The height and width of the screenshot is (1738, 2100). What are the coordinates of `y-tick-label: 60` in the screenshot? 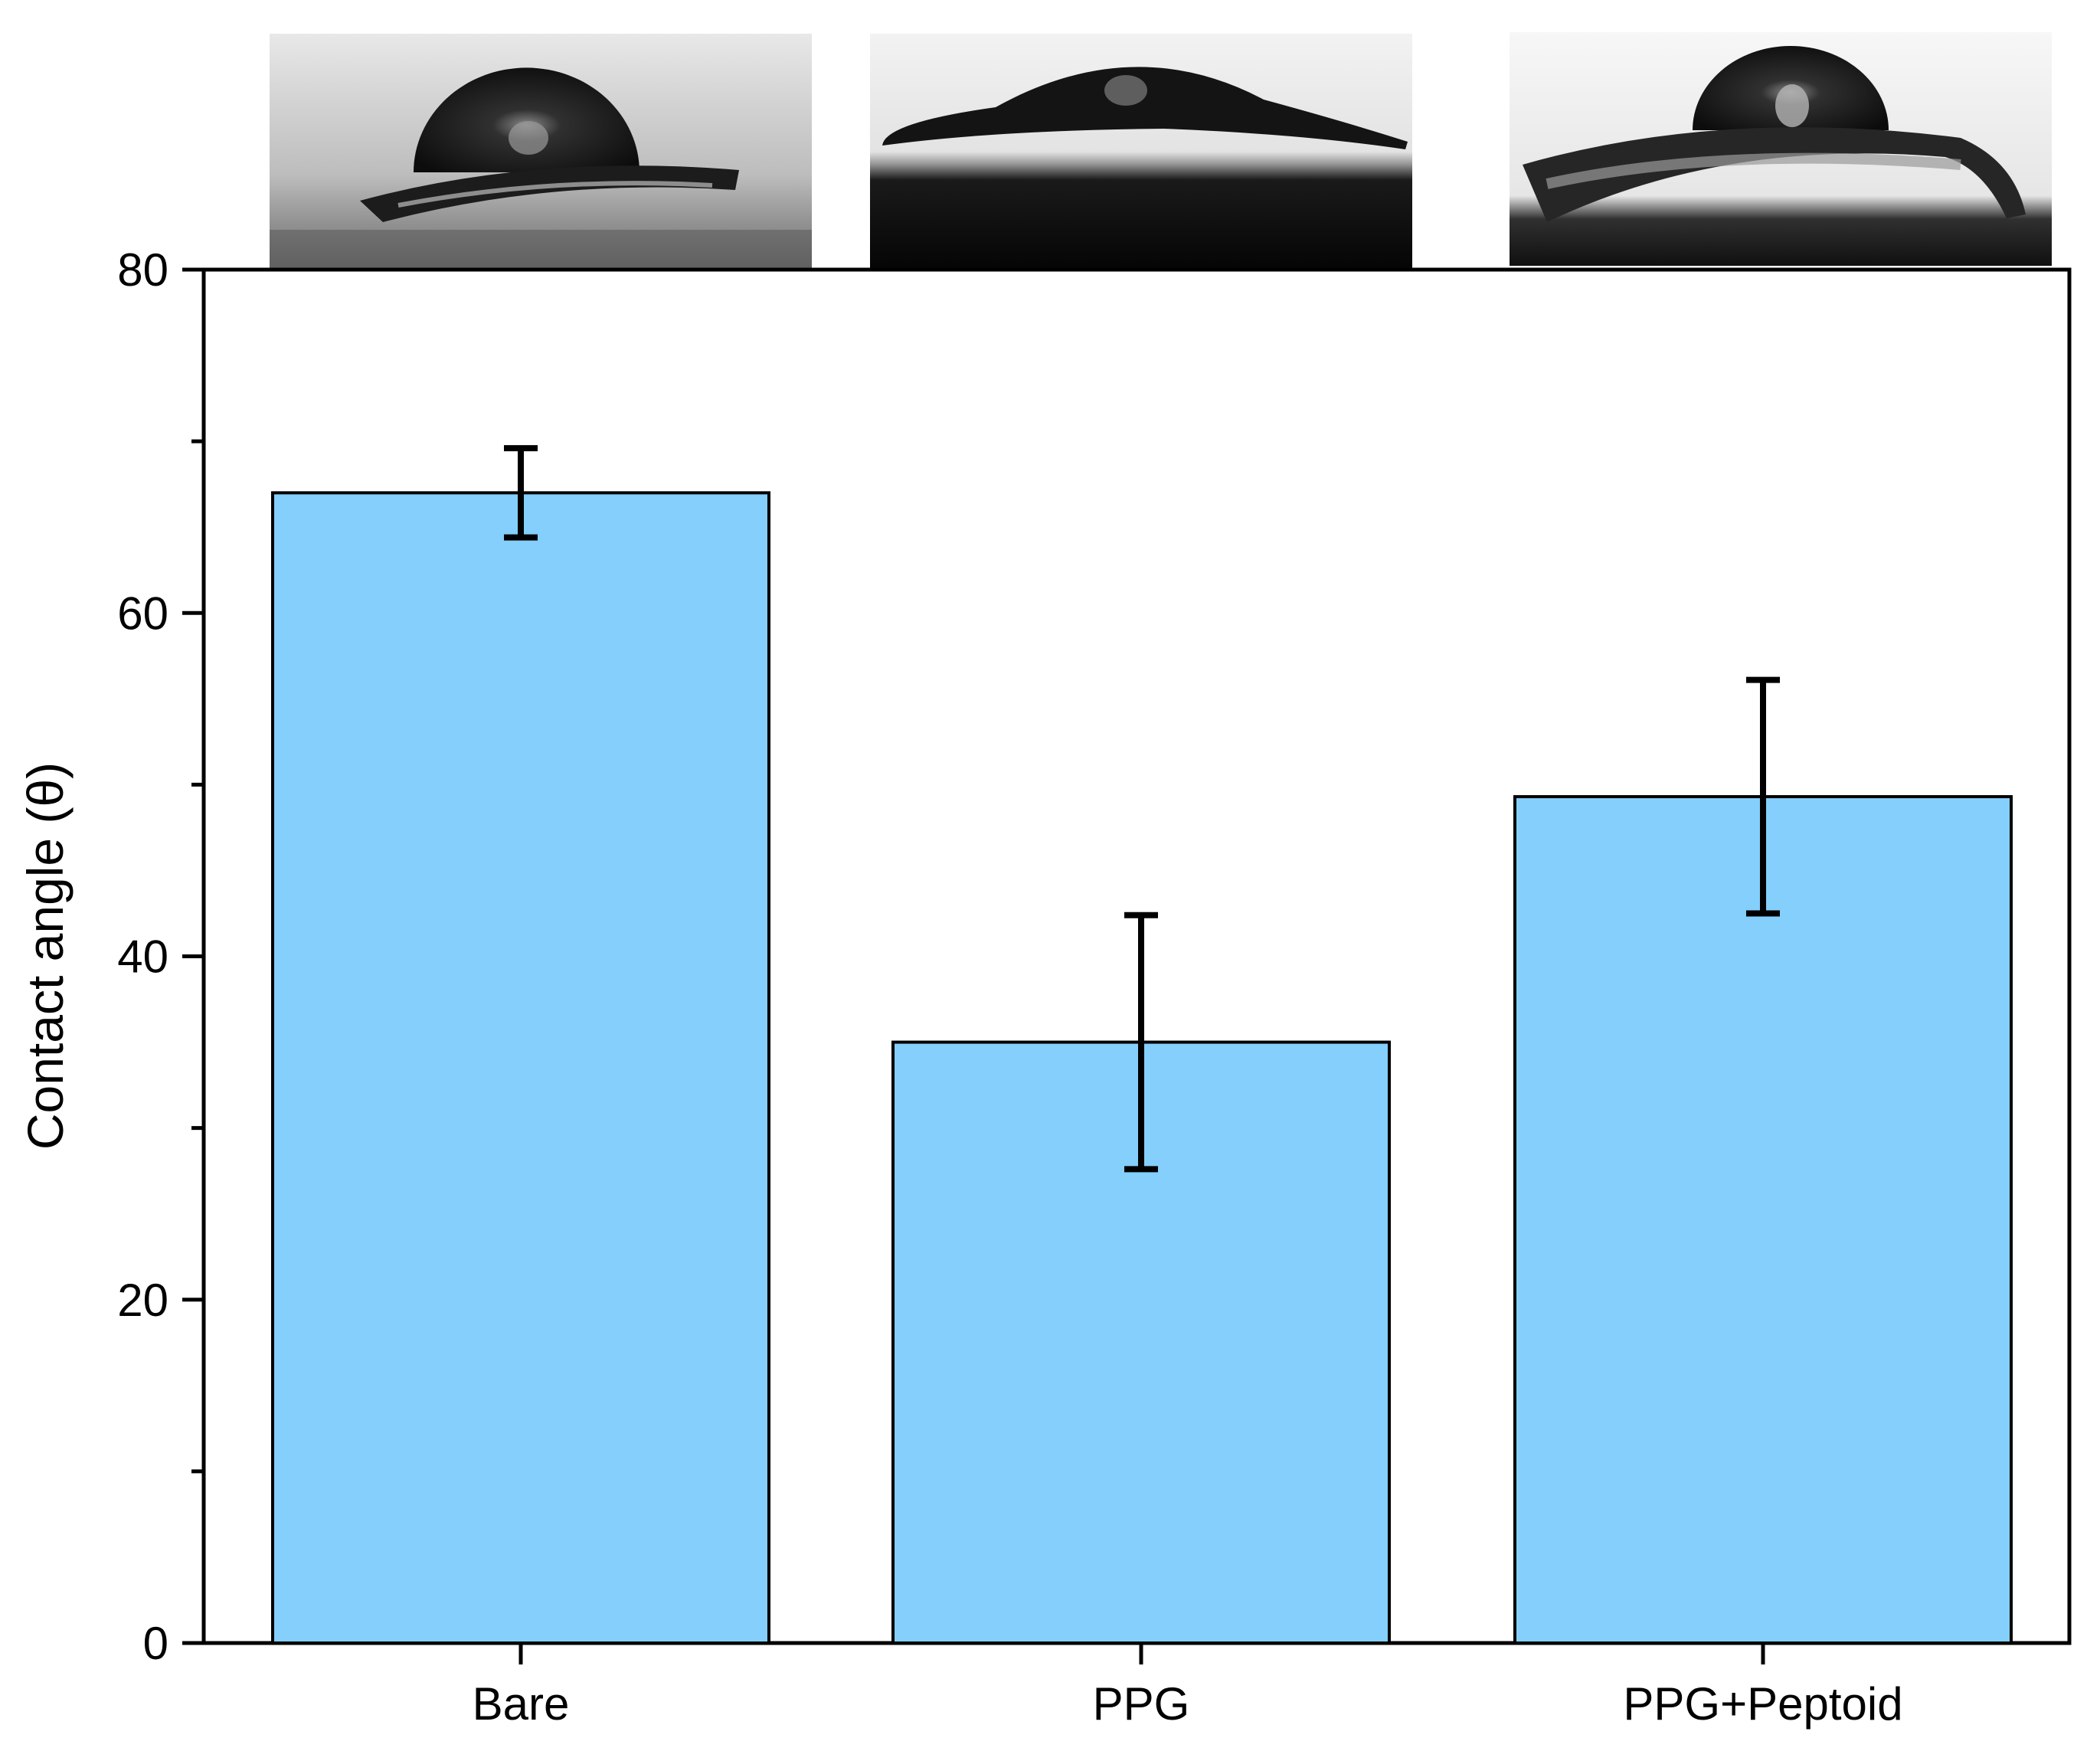 It's located at (142, 614).